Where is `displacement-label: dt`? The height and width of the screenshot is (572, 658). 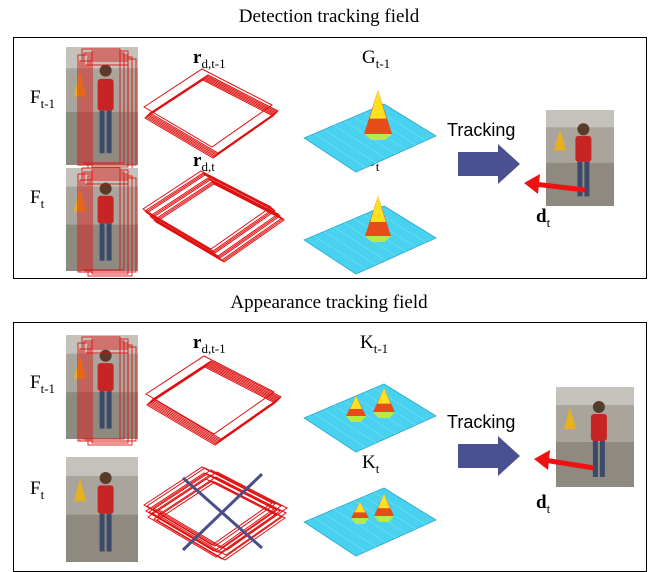
displacement-label: dt is located at coordinates (543, 504).